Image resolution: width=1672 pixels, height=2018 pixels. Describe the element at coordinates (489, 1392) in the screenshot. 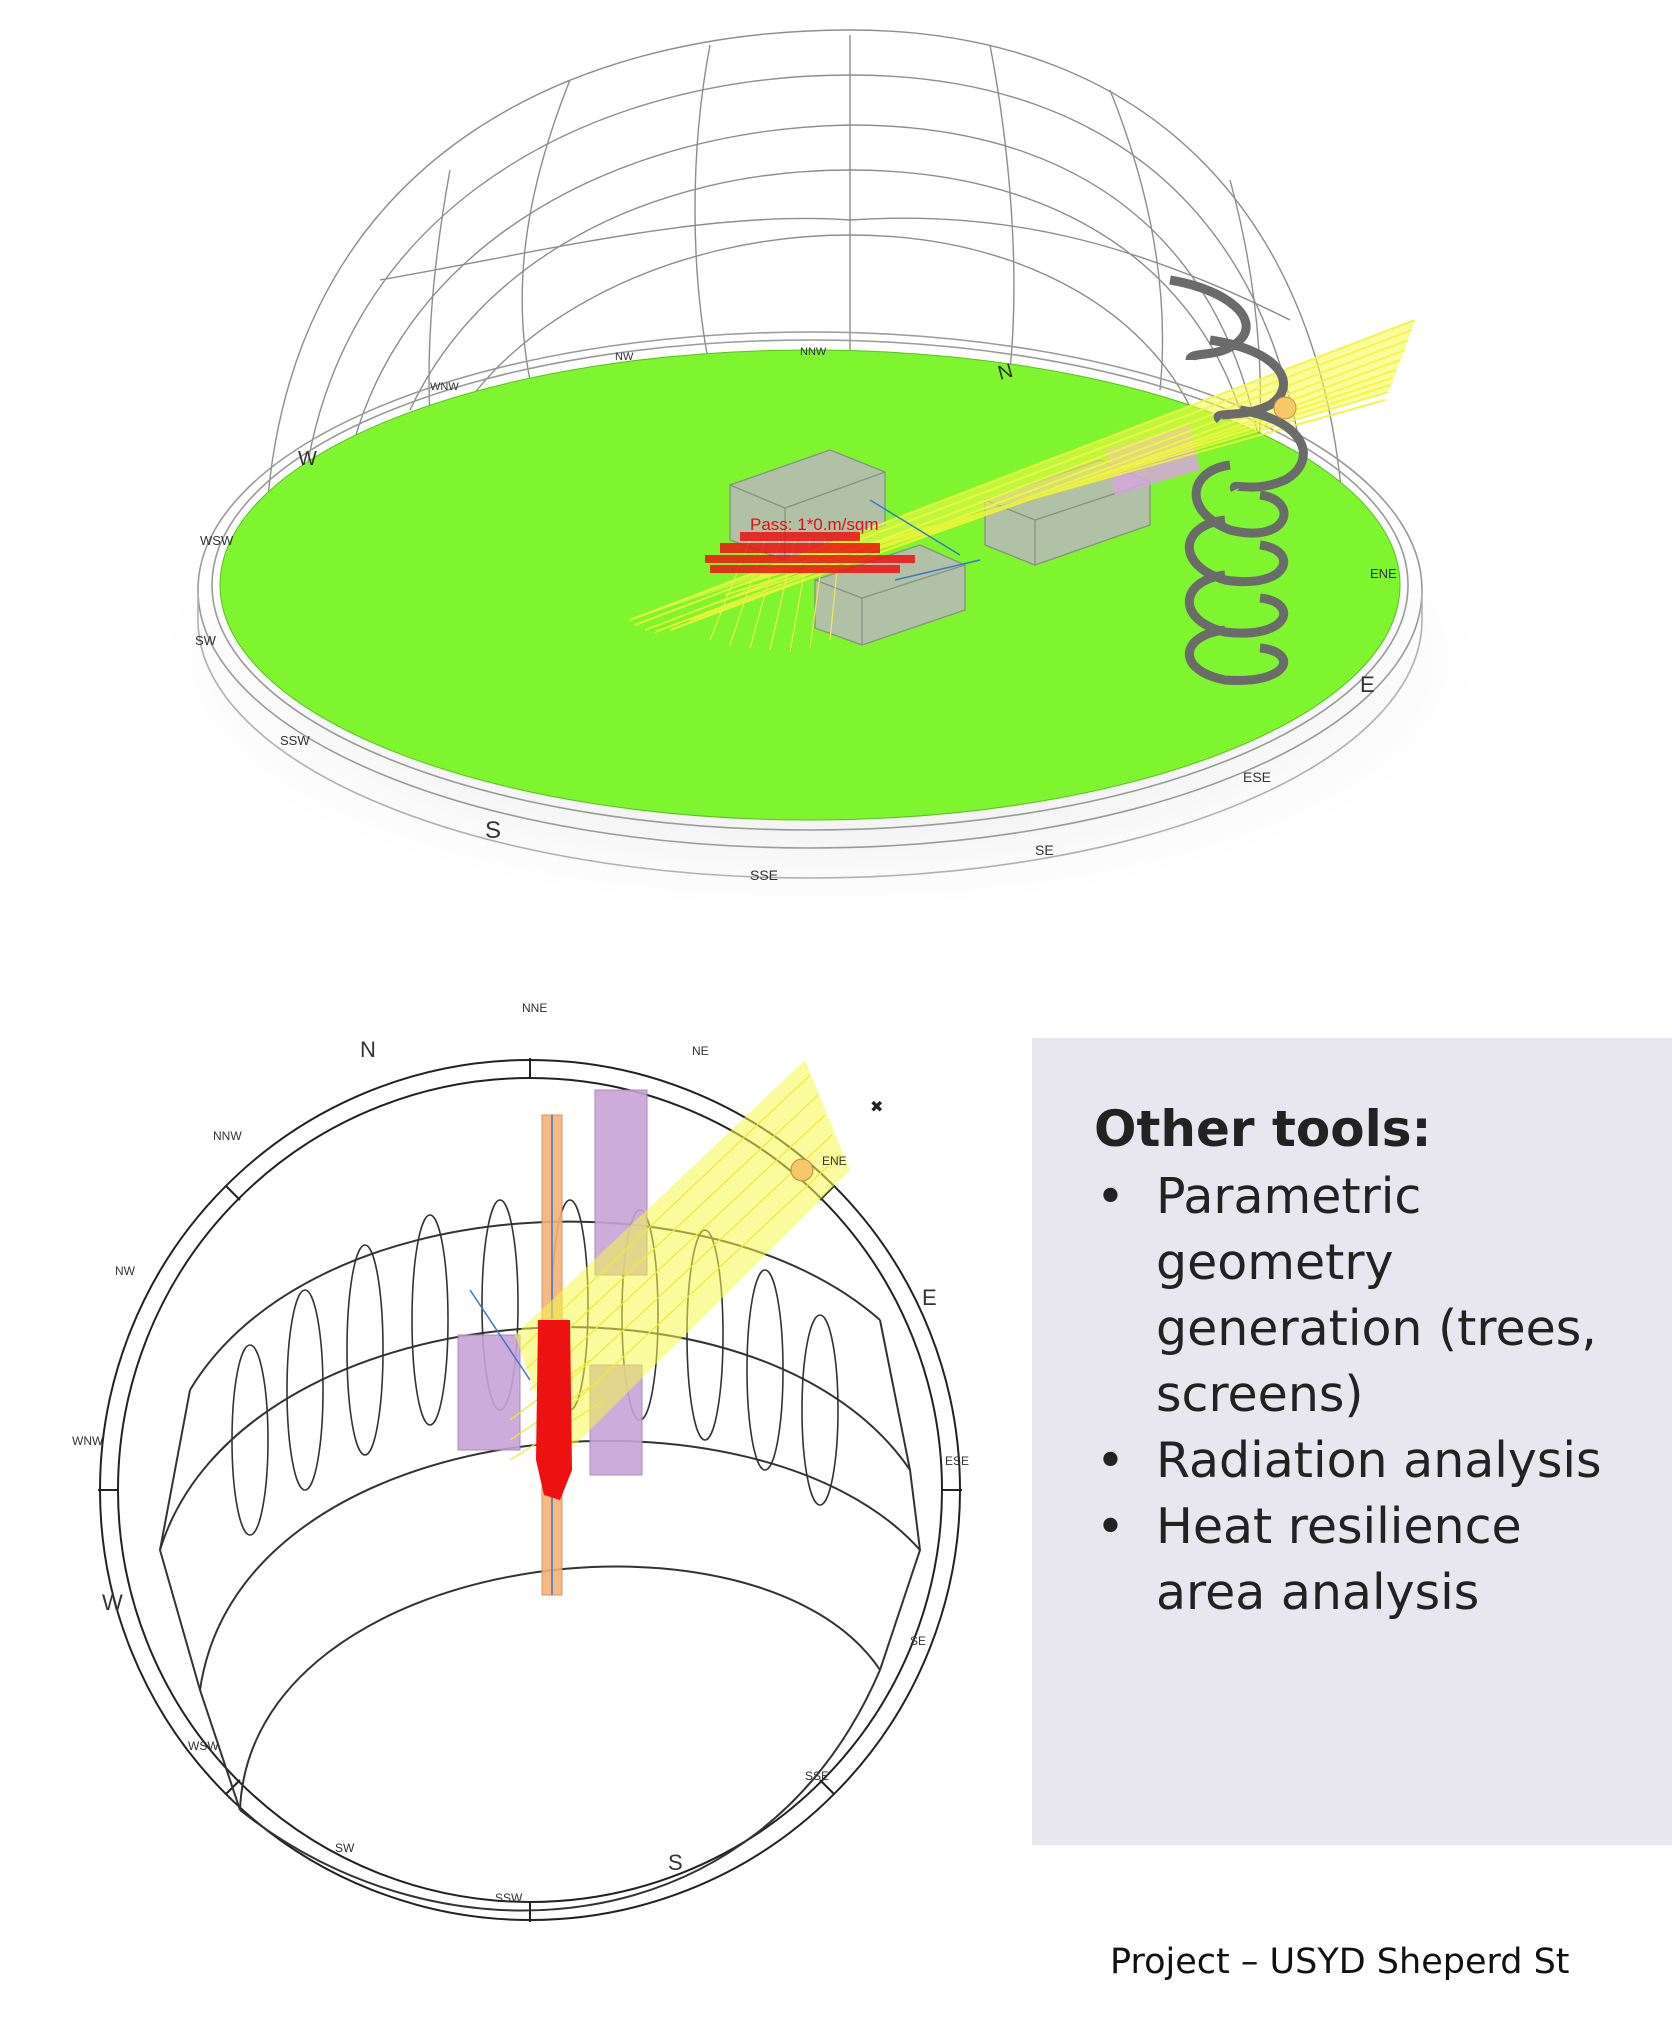

I see `screen-panel-left` at that location.